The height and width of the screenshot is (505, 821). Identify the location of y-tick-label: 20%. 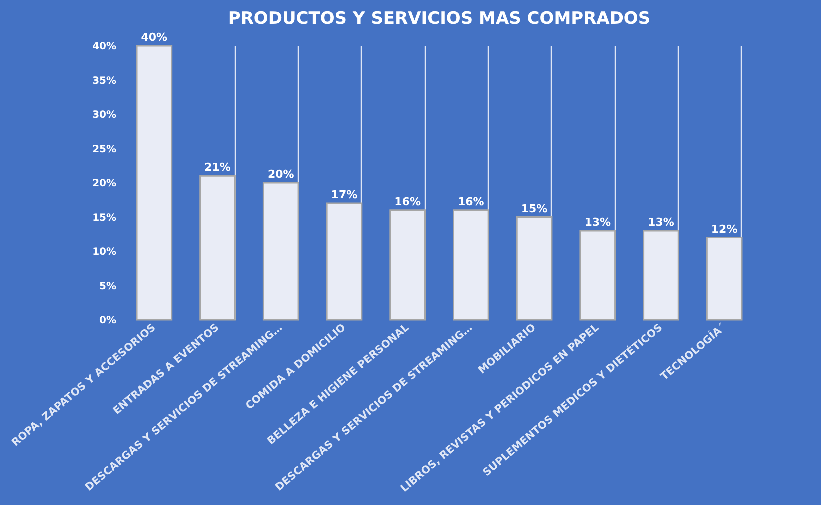
(104, 184).